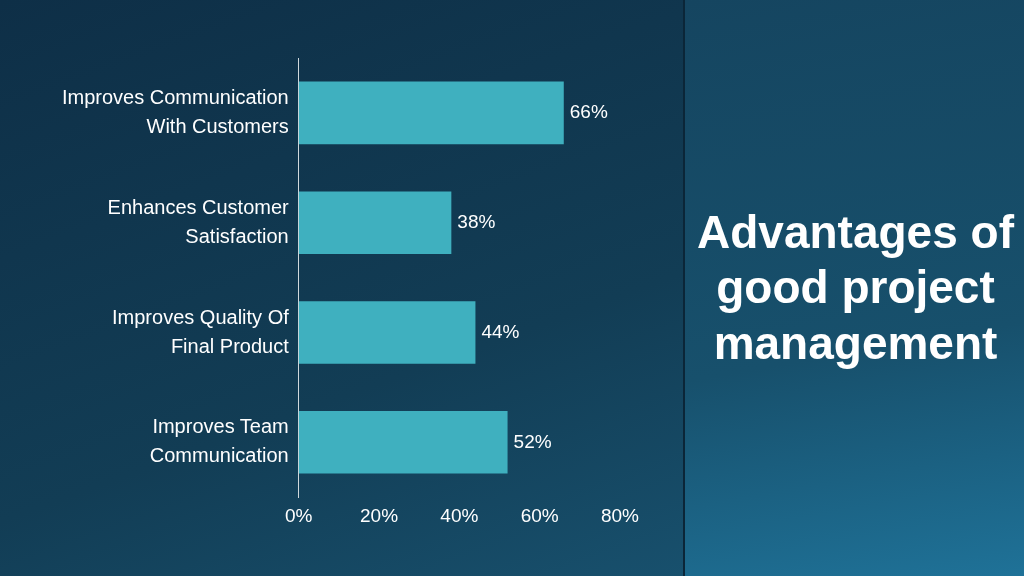 The height and width of the screenshot is (576, 1024). Describe the element at coordinates (219, 441) in the screenshot. I see `y-tick-label: Improves Team Communication` at that location.